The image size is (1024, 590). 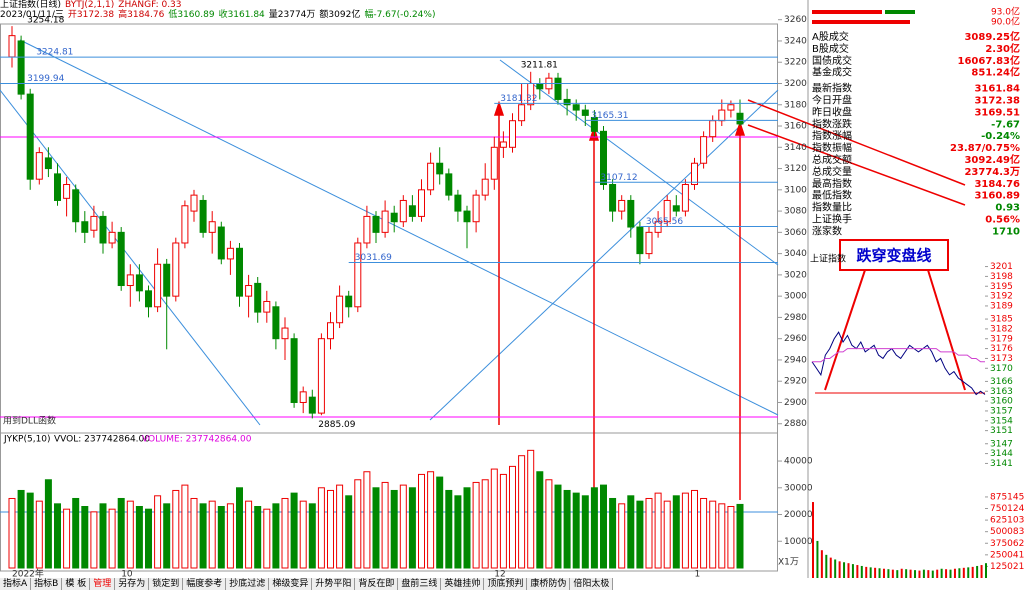 What do you see at coordinates (506, 584) in the screenshot?
I see `tab: 顶底预判` at bounding box center [506, 584].